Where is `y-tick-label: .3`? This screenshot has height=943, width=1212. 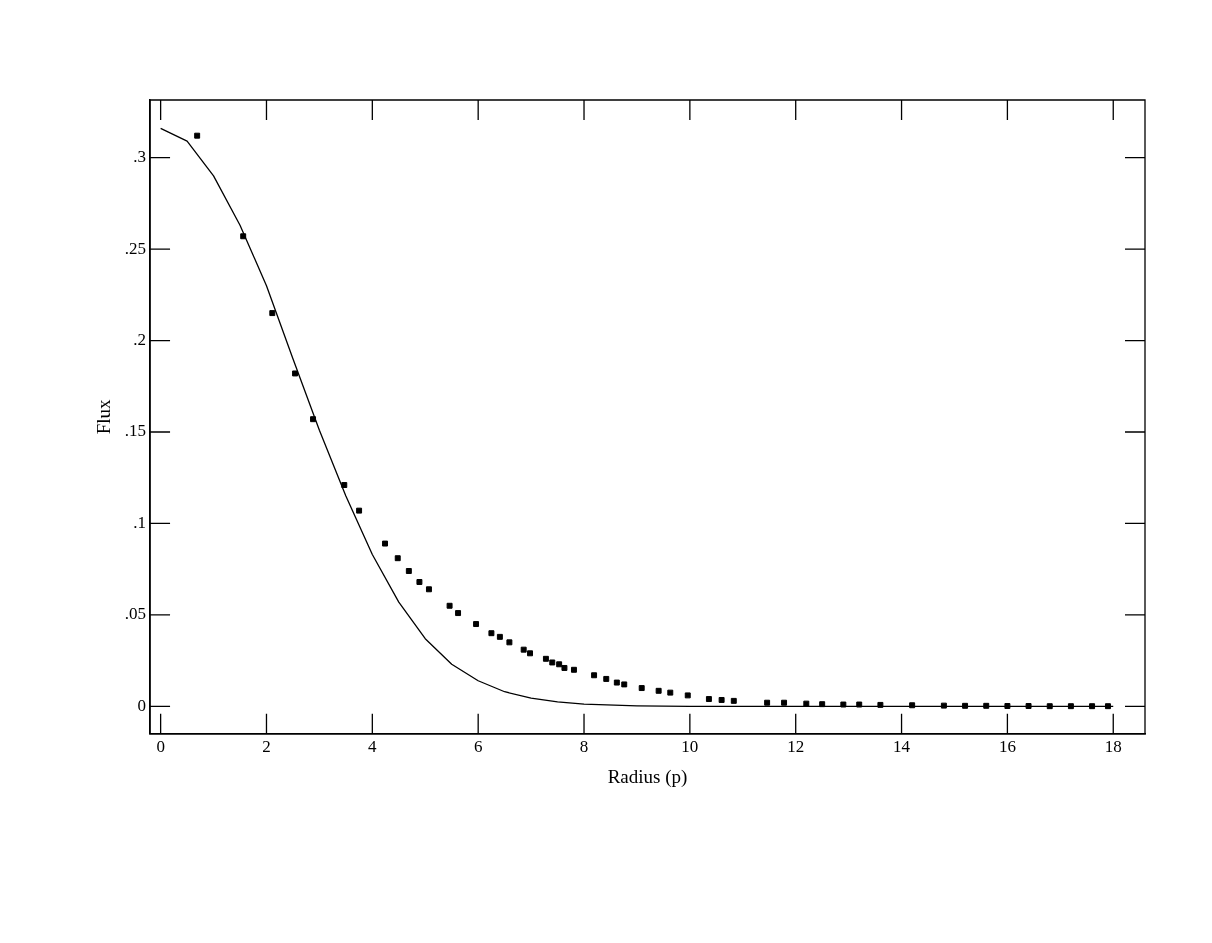
y-tick-label: .3 is located at coordinates (140, 157).